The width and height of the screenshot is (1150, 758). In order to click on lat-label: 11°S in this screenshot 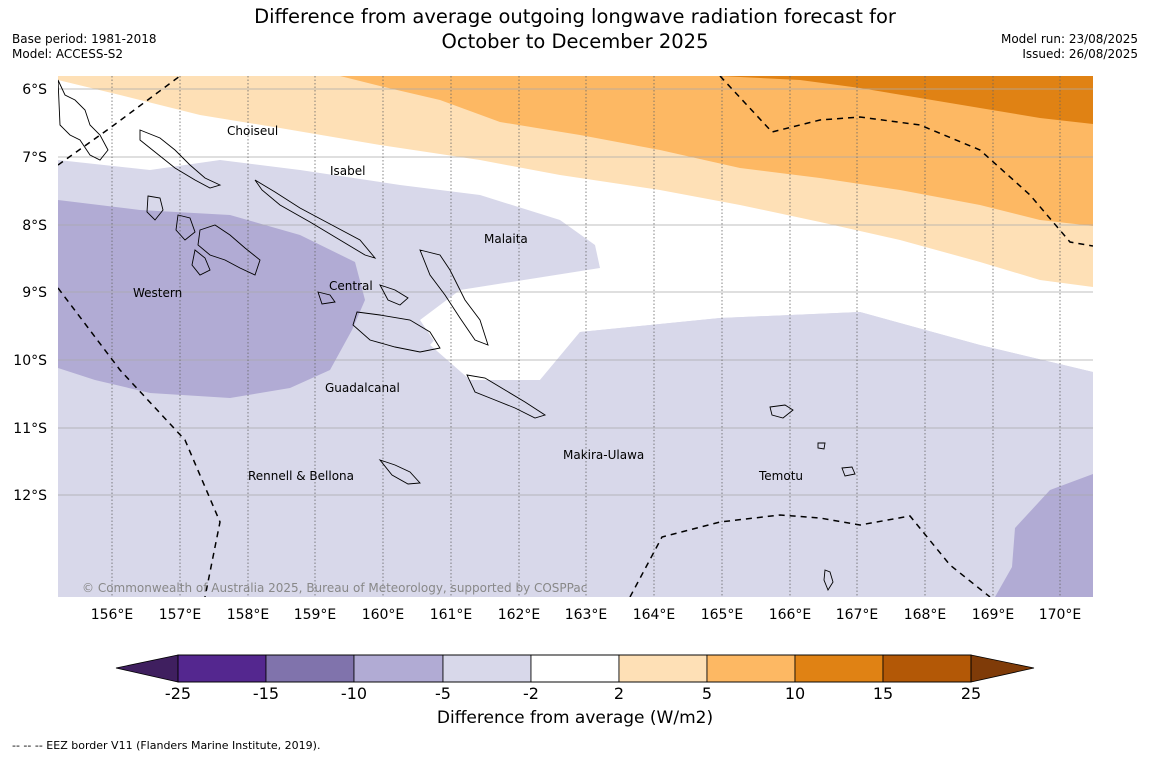, I will do `click(30, 429)`.